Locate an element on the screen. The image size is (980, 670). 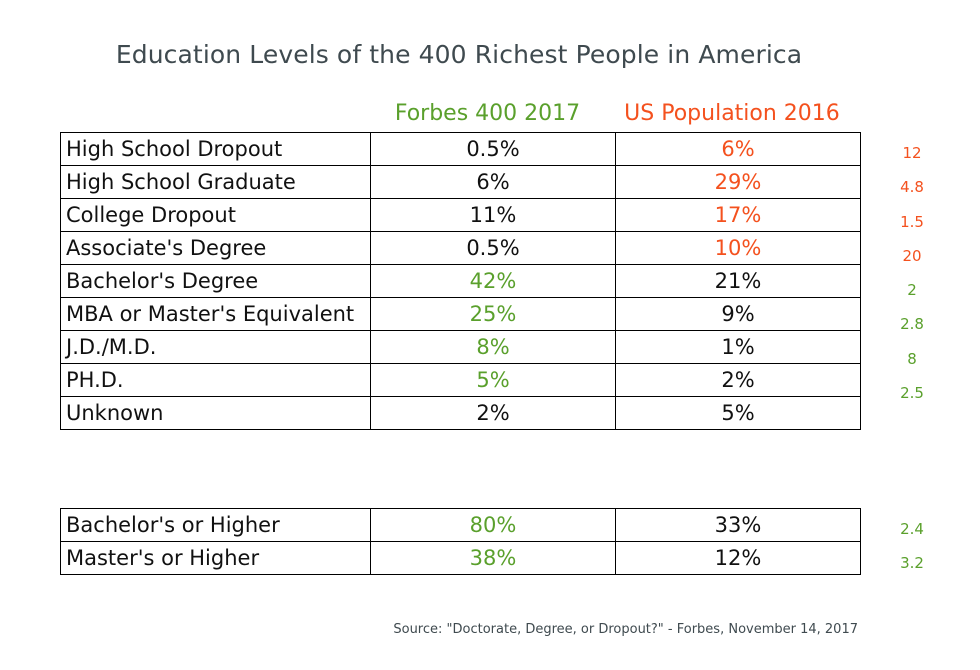
us-value-cell: 21% is located at coordinates (738, 281).